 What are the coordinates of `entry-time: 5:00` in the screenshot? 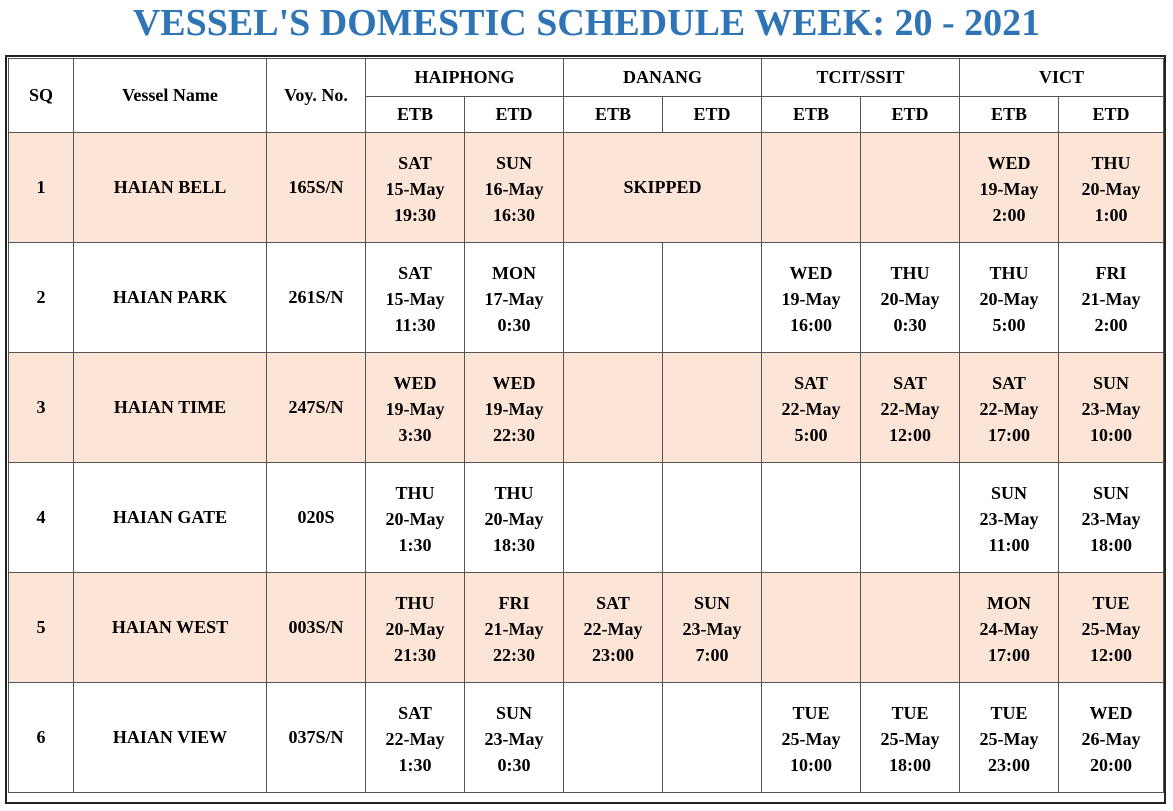 It's located at (1009, 324).